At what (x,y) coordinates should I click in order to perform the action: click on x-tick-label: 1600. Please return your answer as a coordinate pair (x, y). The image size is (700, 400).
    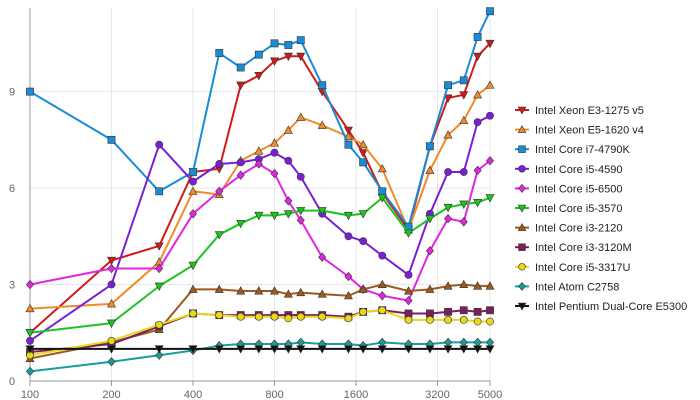
    Looking at the image, I should click on (356, 394).